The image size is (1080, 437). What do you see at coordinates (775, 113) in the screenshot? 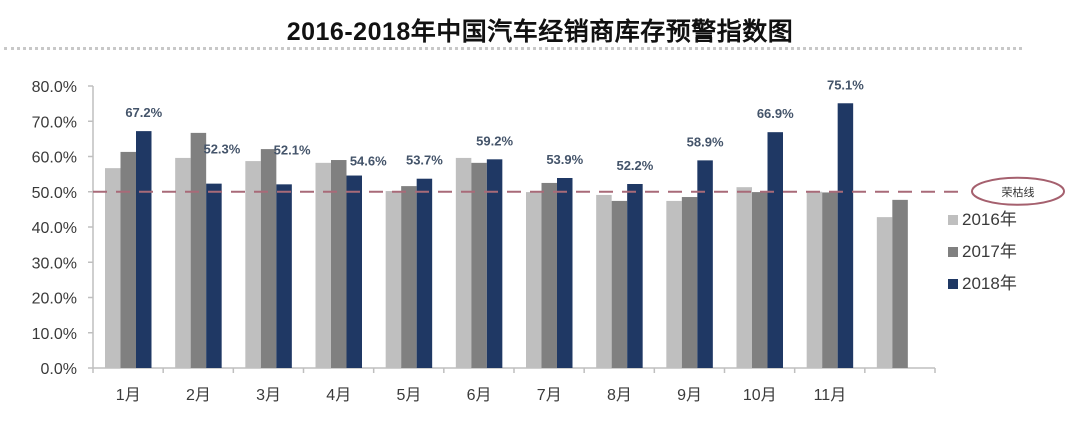
I see `data-label: 66.9%` at bounding box center [775, 113].